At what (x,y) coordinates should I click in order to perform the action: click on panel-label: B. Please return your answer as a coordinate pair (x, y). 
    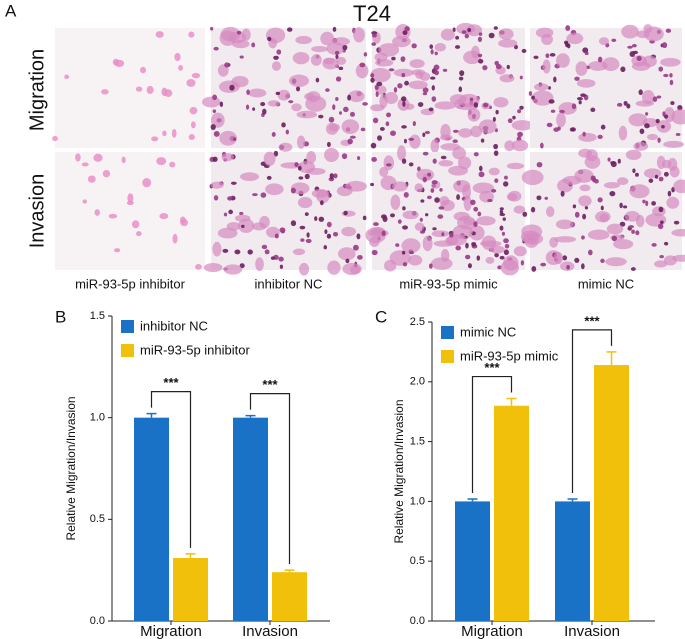
    Looking at the image, I should click on (60, 316).